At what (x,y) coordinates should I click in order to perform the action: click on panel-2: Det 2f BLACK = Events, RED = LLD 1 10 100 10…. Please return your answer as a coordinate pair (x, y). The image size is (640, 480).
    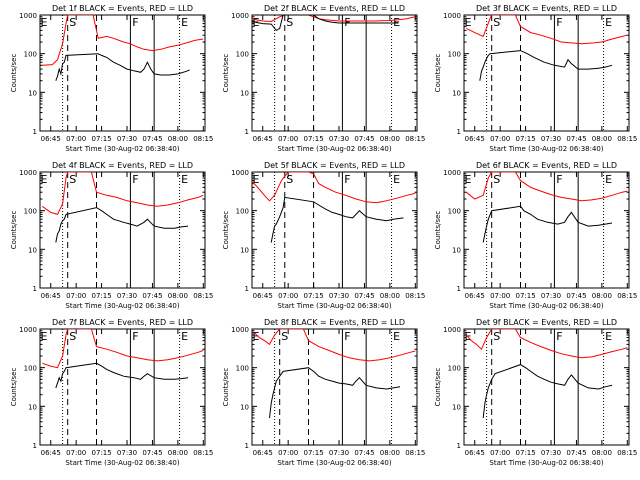
    Looking at the image, I should click on (323, 78).